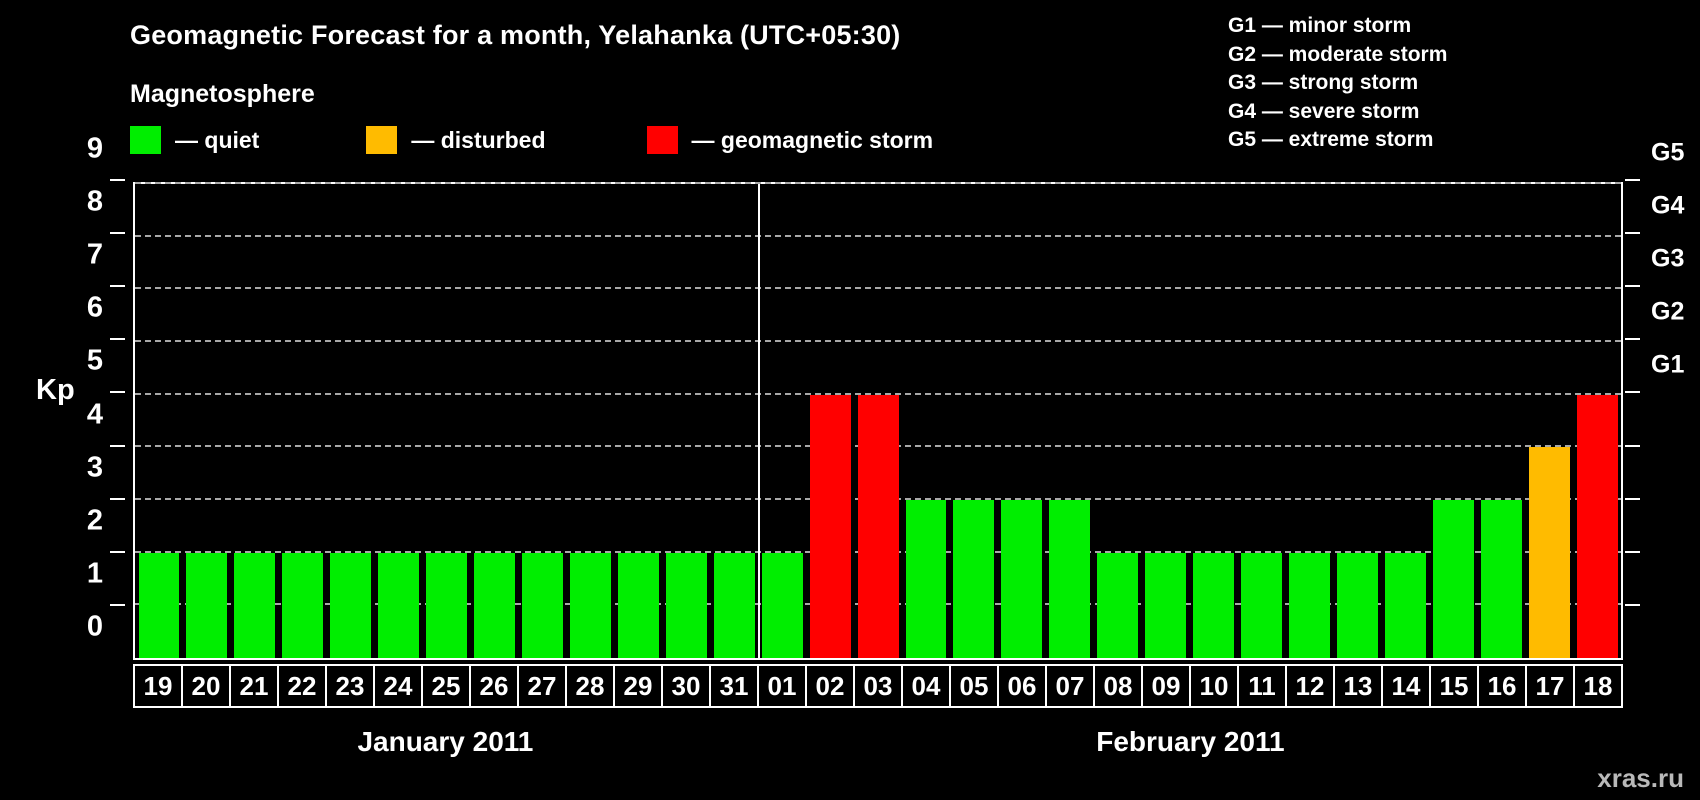 This screenshot has height=800, width=1700. What do you see at coordinates (1022, 686) in the screenshot?
I see `day-label-06: 06` at bounding box center [1022, 686].